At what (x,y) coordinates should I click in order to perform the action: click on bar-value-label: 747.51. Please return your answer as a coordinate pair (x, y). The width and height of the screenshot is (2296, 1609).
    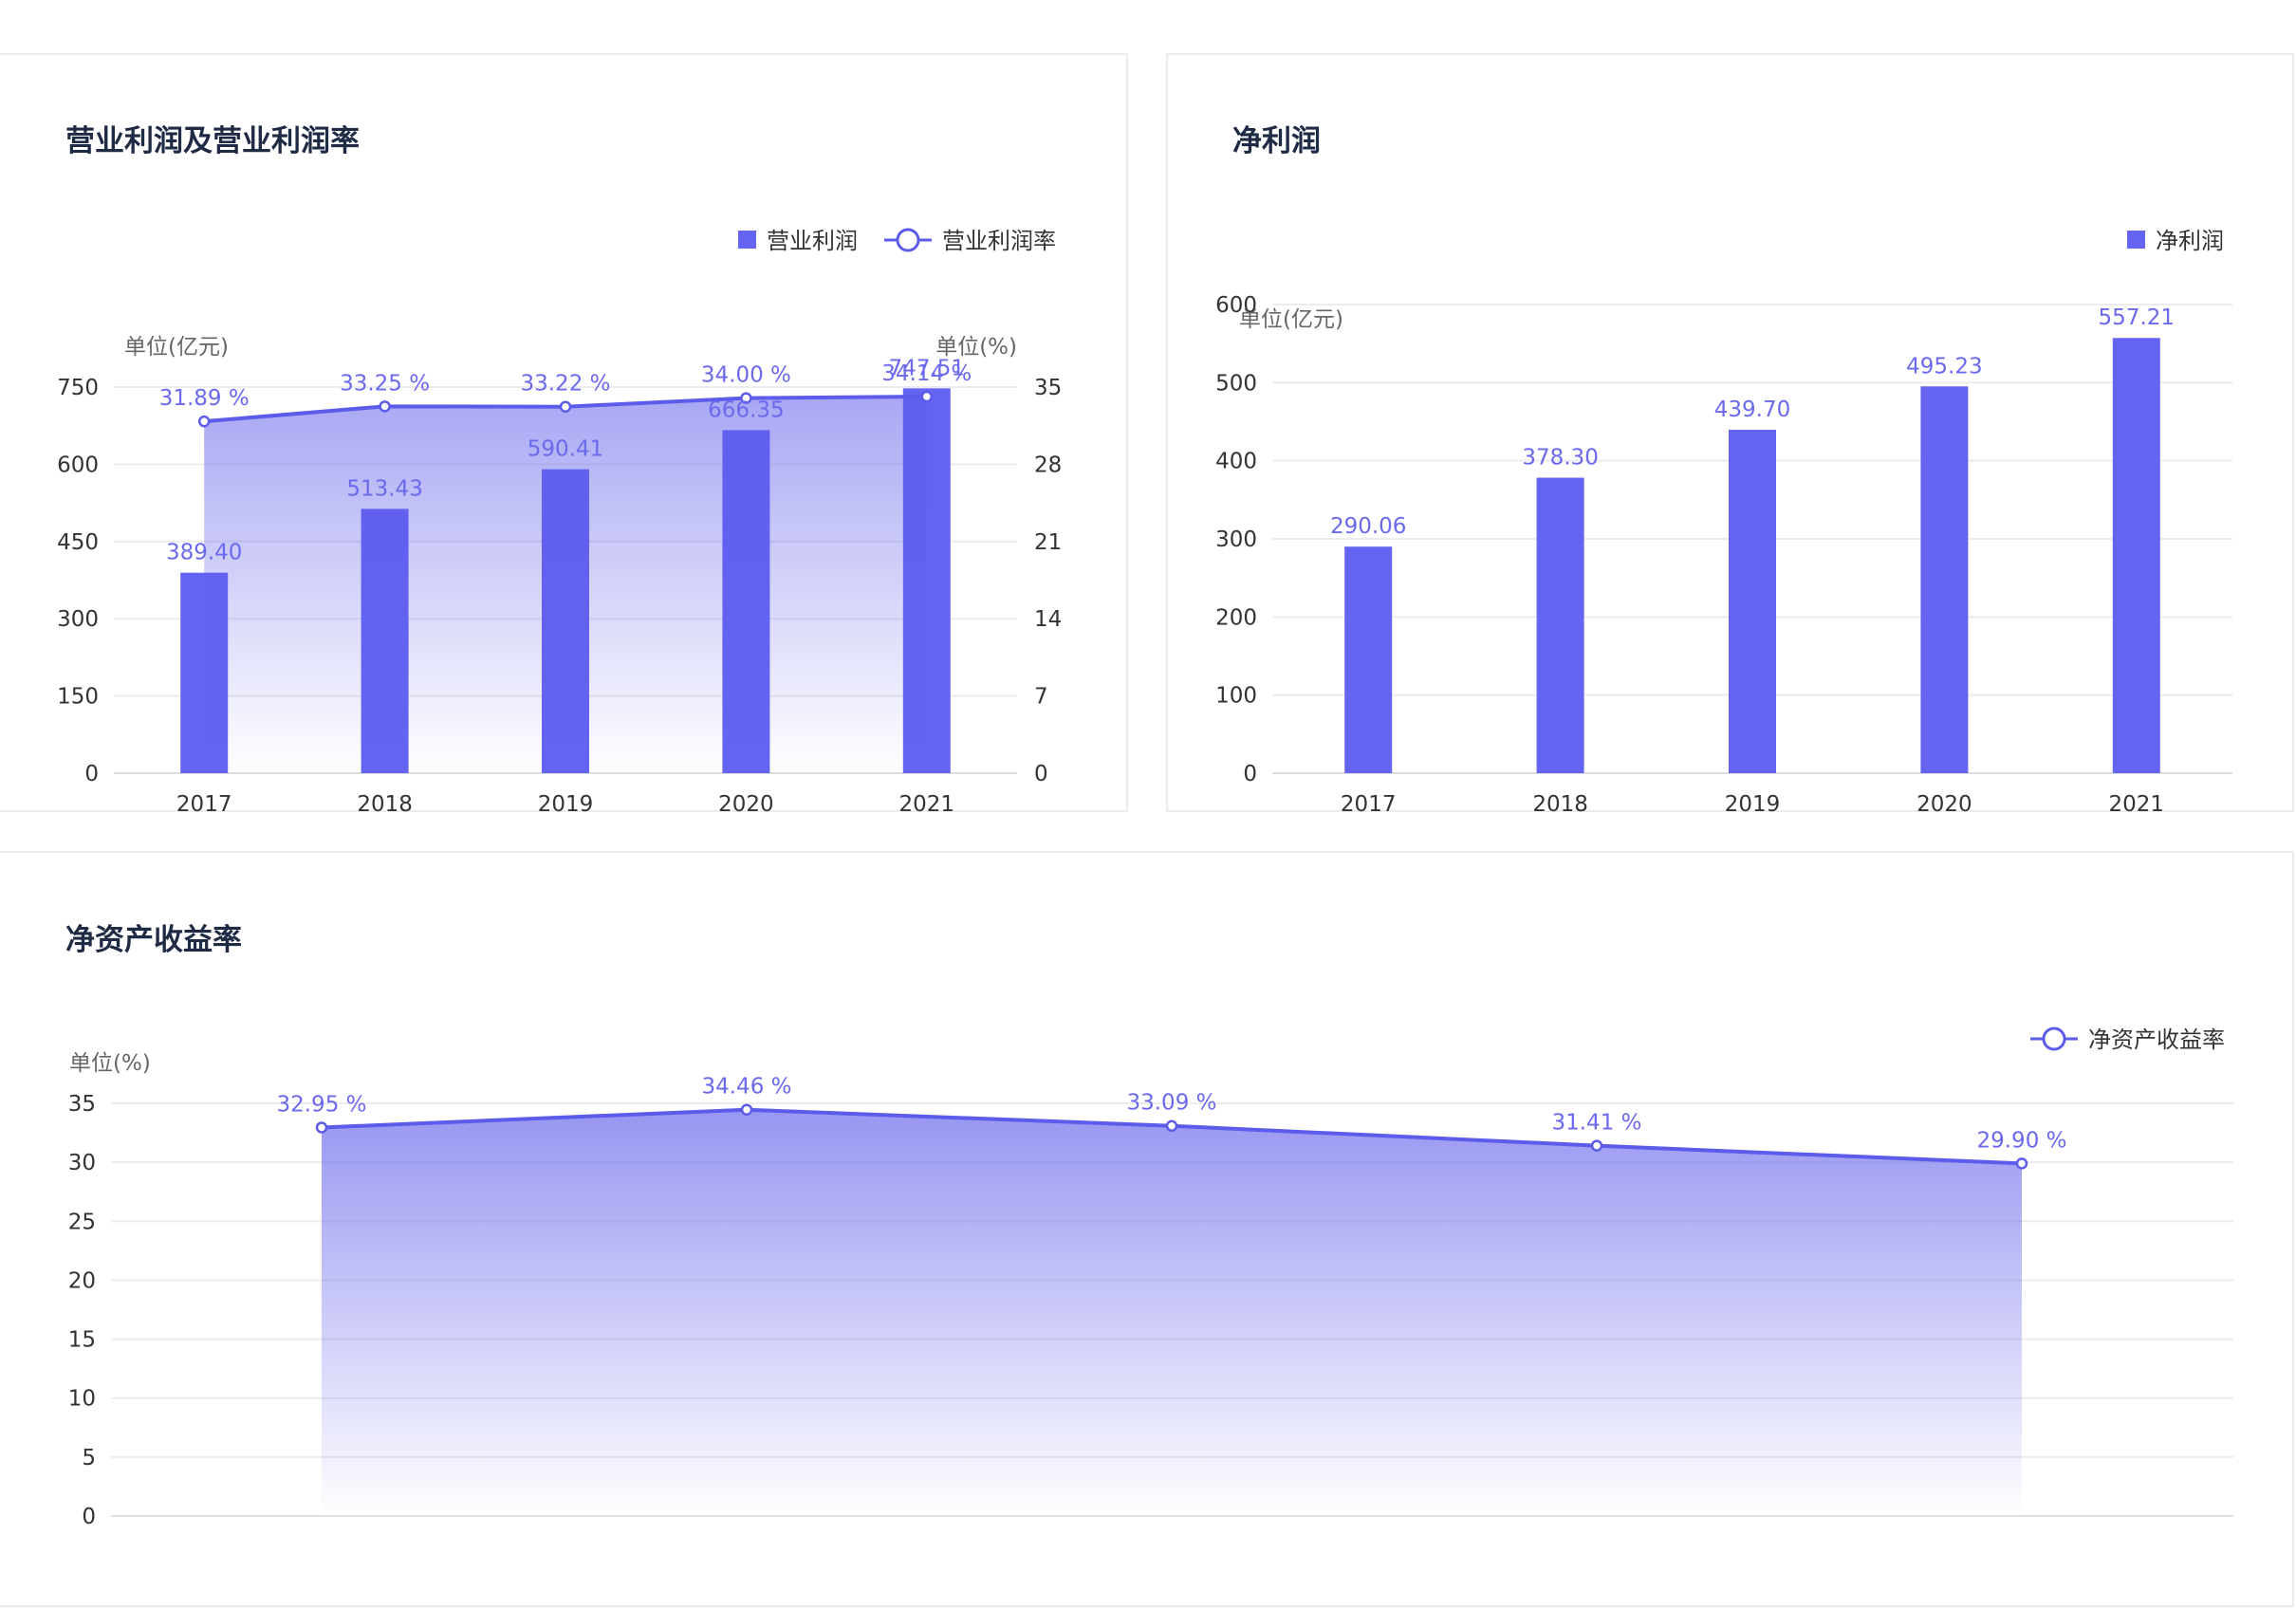
    Looking at the image, I should click on (927, 368).